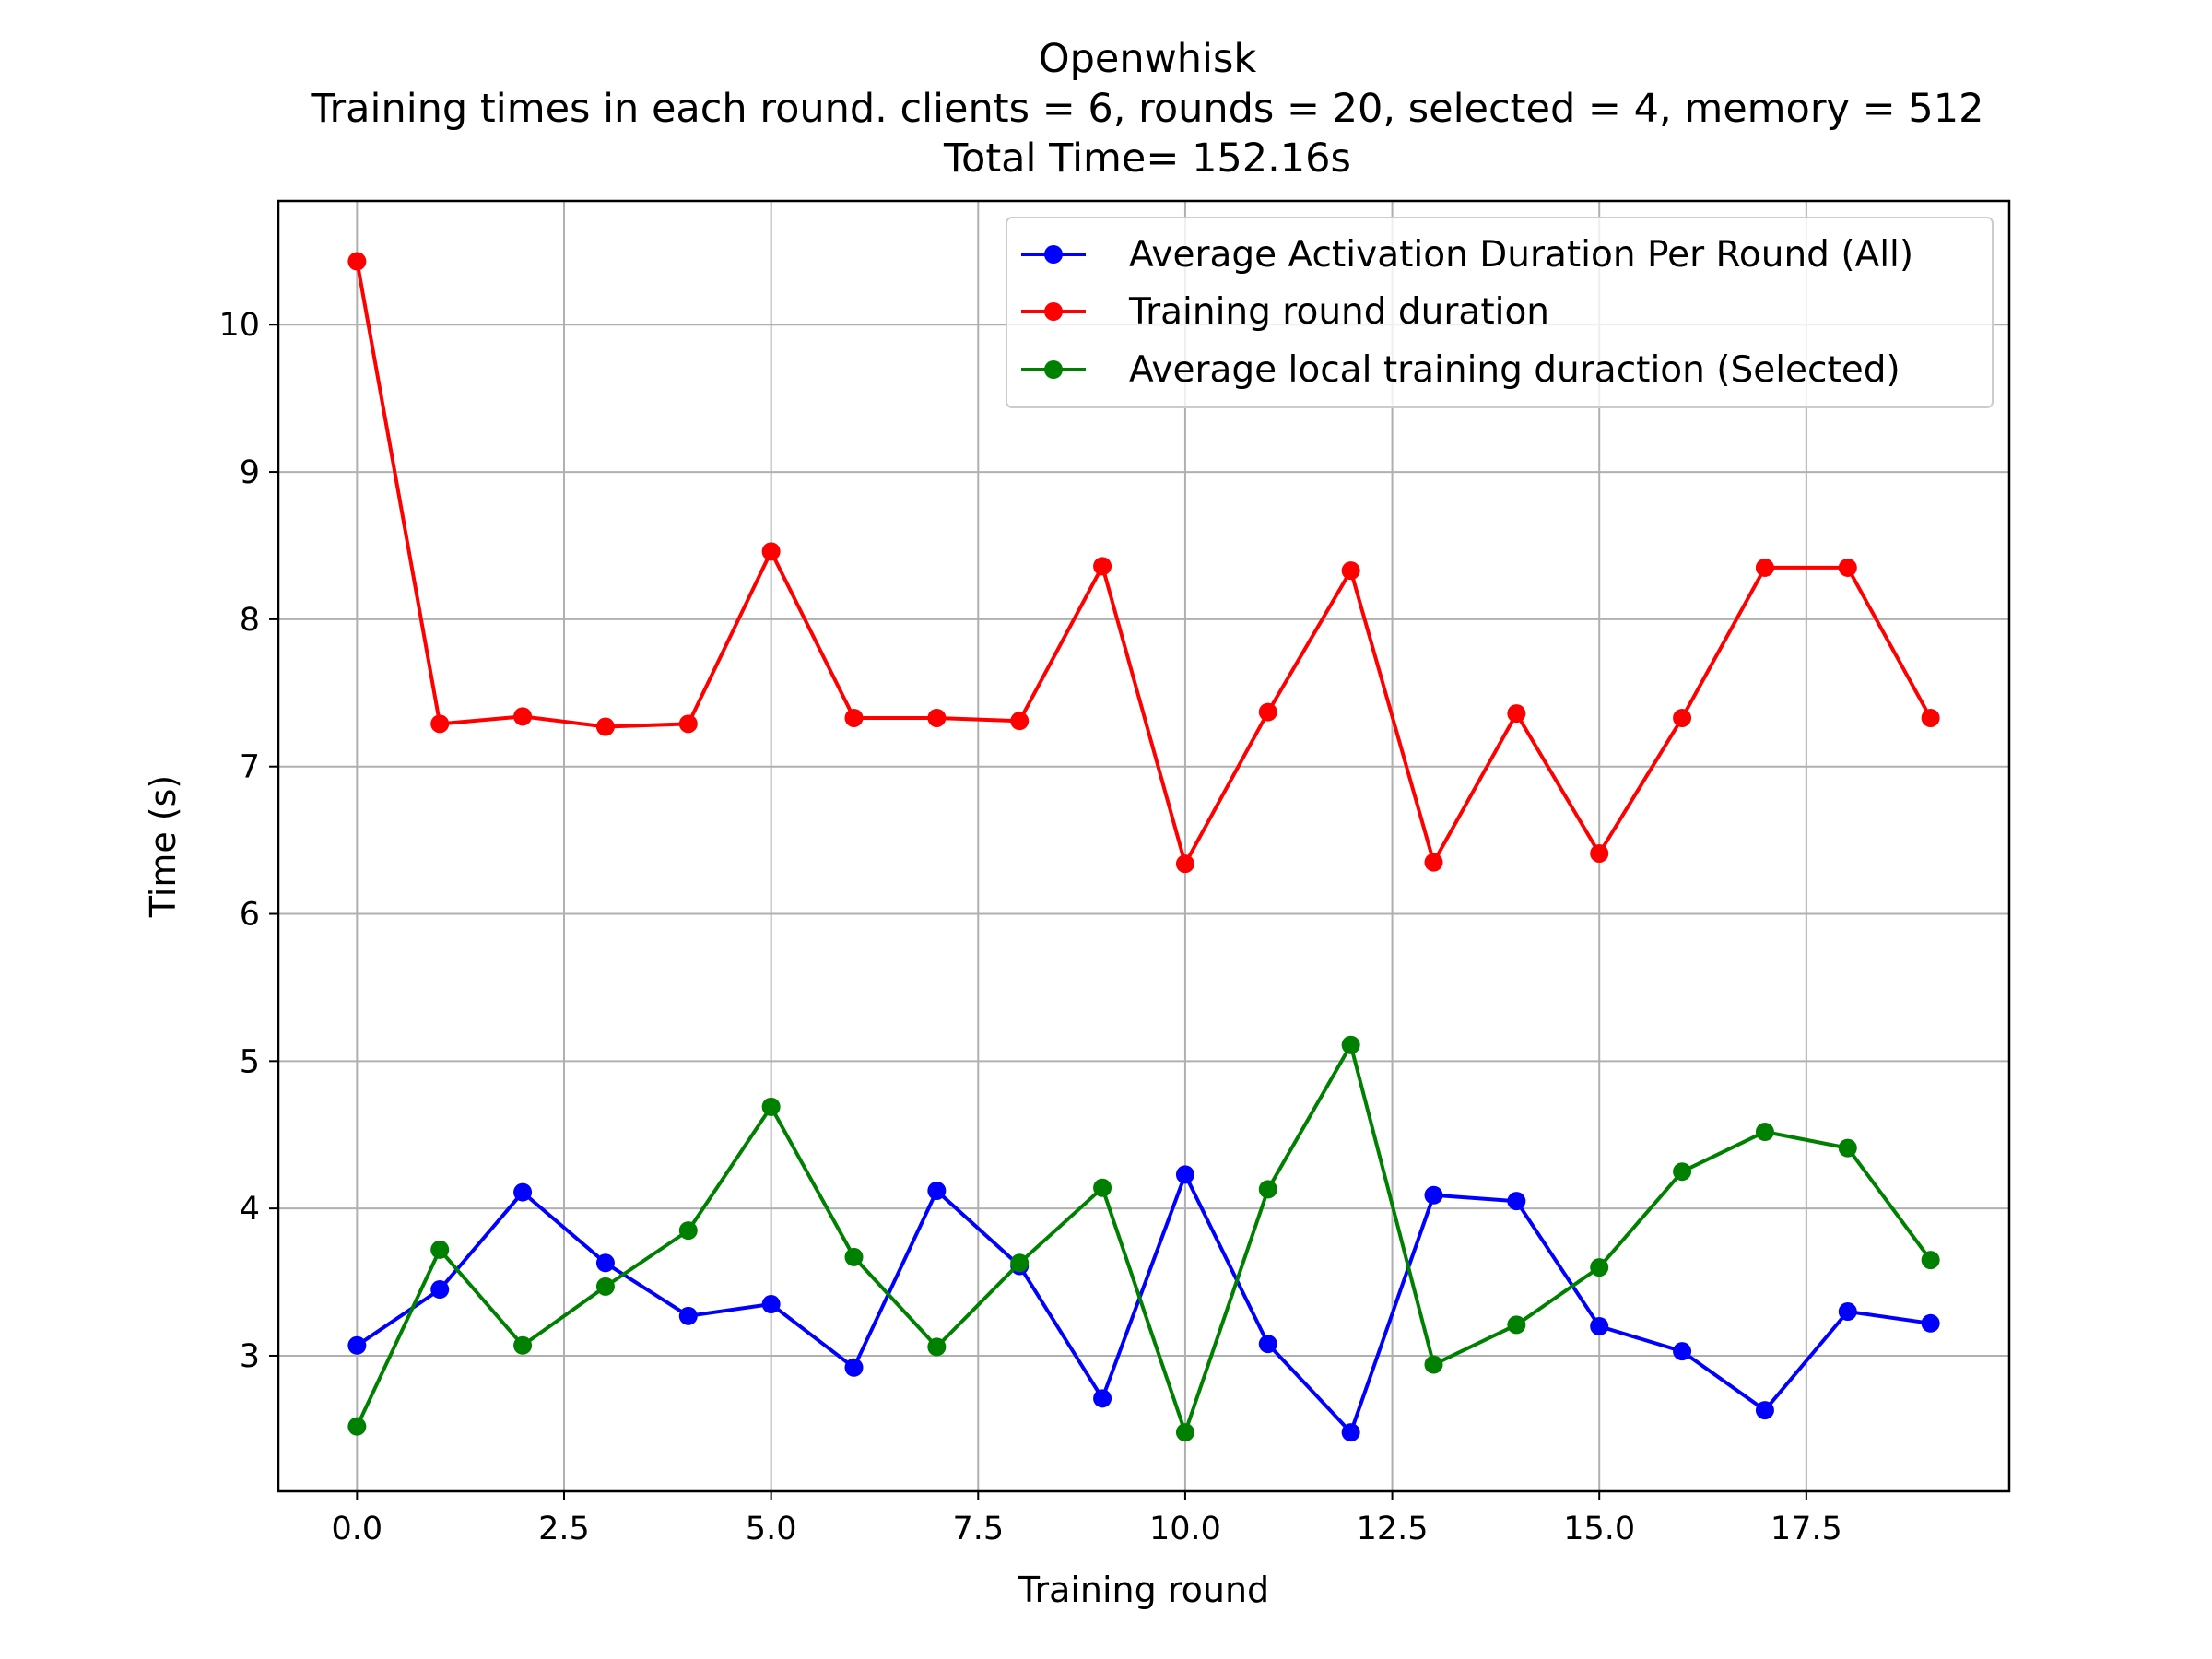 The height and width of the screenshot is (1659, 2212). I want to click on x-tick-label: 10.0, so click(1185, 1529).